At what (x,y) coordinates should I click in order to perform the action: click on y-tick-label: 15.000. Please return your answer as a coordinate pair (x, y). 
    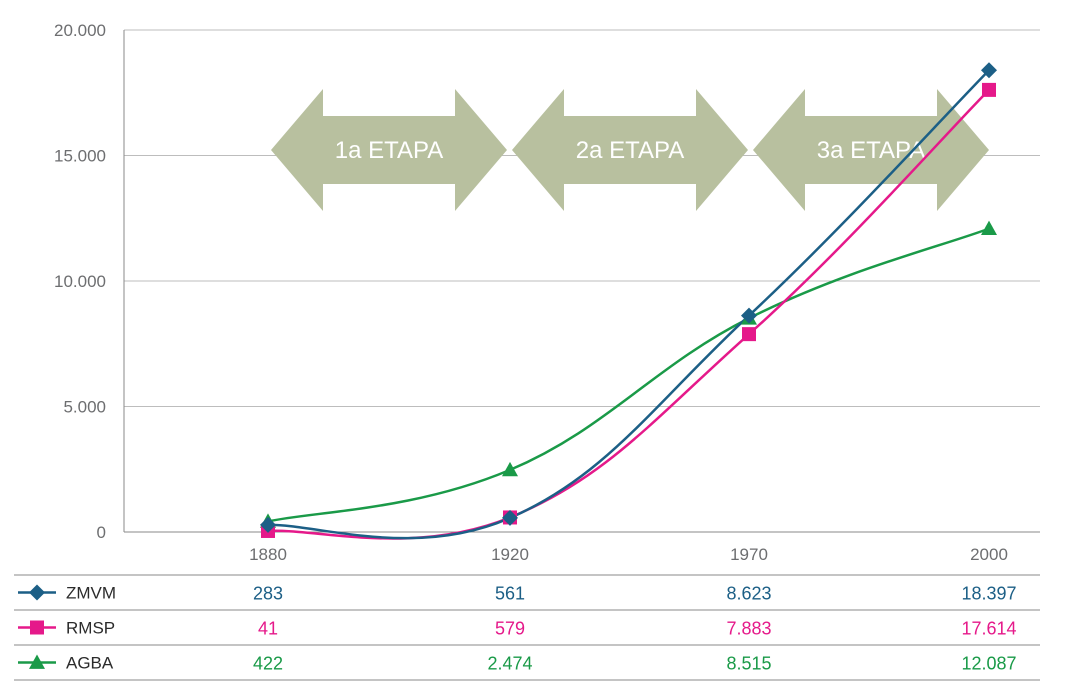
    Looking at the image, I should click on (80, 156).